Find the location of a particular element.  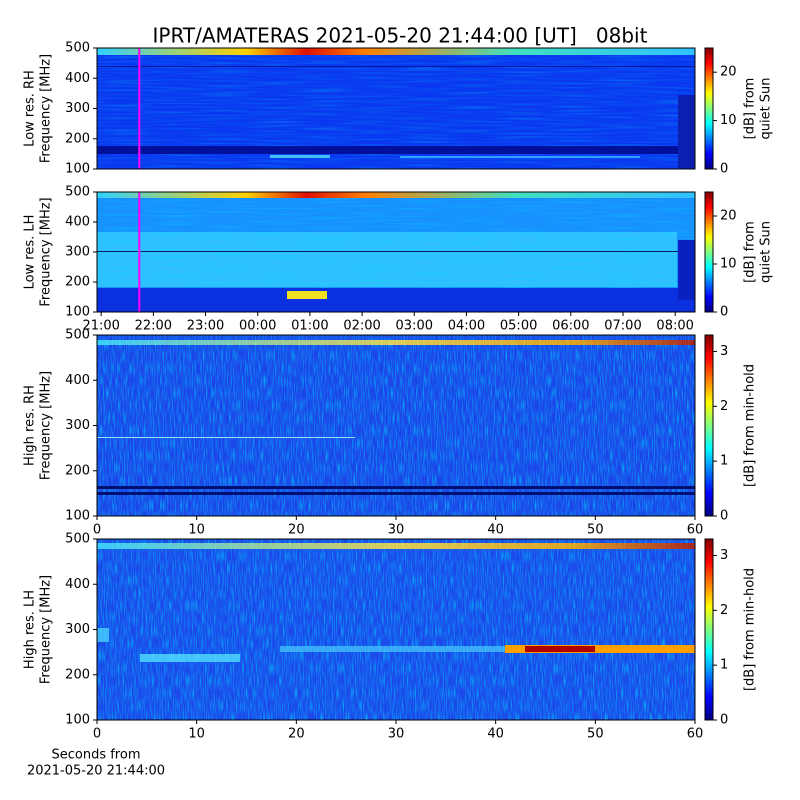

x-tick-label: 22:00 is located at coordinates (153, 326).